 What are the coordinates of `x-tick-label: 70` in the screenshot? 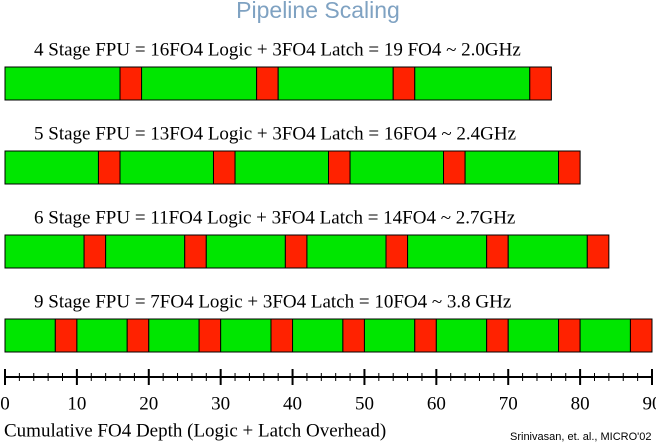 It's located at (508, 403).